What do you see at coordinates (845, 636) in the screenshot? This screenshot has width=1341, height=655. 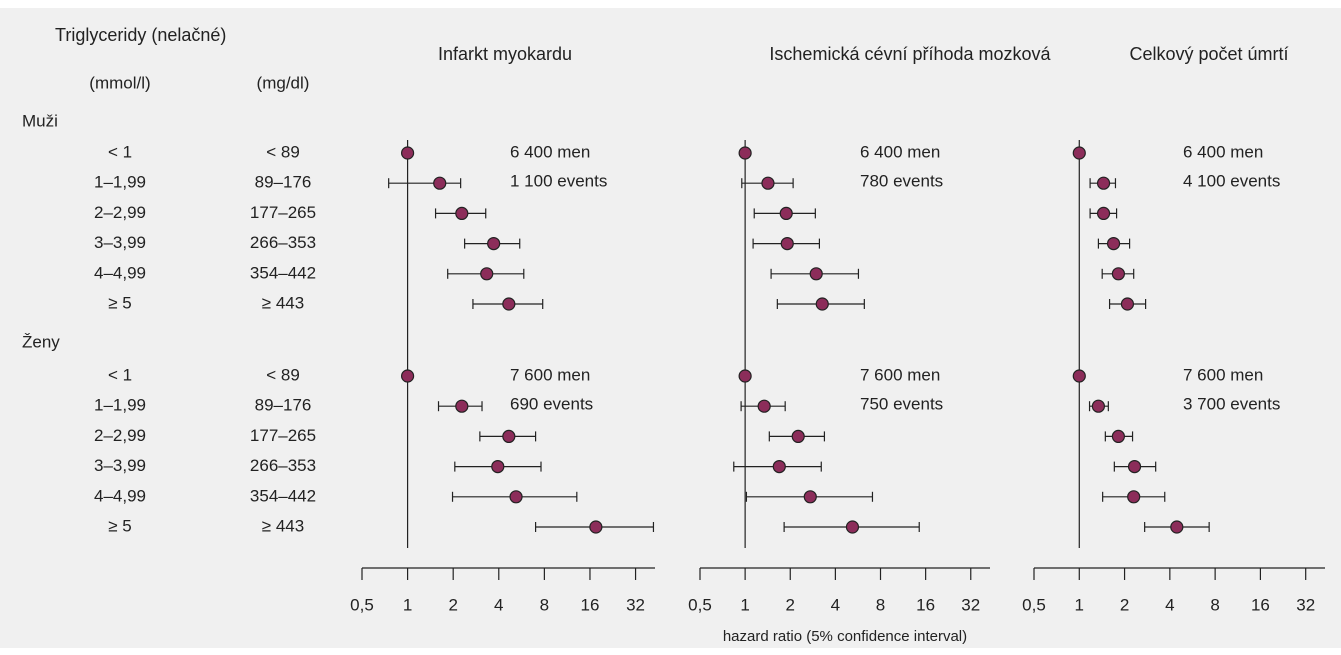 I see `x-axis-label: hazard ratio (5% confidence interval)` at bounding box center [845, 636].